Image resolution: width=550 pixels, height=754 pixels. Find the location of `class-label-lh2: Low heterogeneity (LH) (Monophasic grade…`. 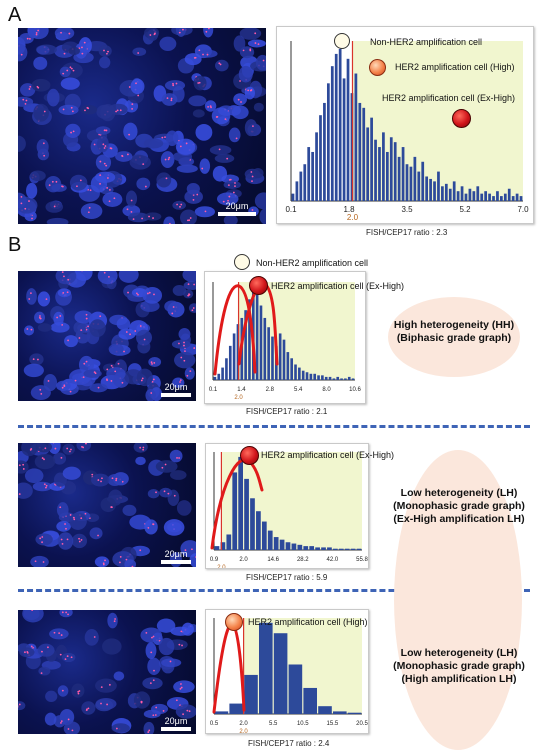

class-label-lh2: Low heterogeneity (LH) (Monophasic grade… is located at coordinates (459, 666).